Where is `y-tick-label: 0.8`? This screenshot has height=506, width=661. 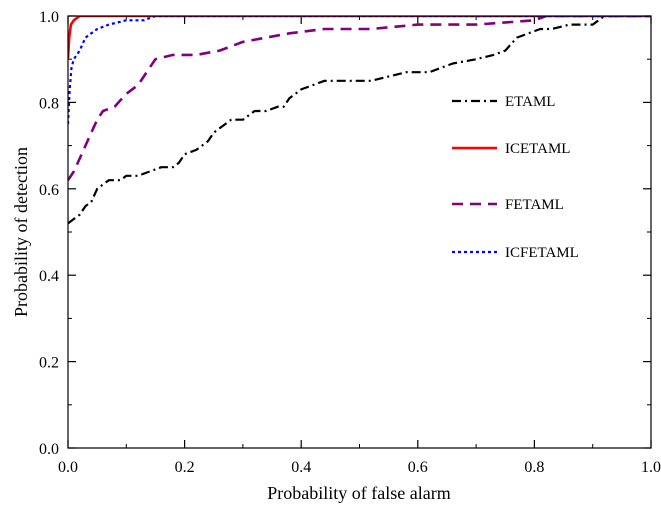 y-tick-label: 0.8 is located at coordinates (49, 103).